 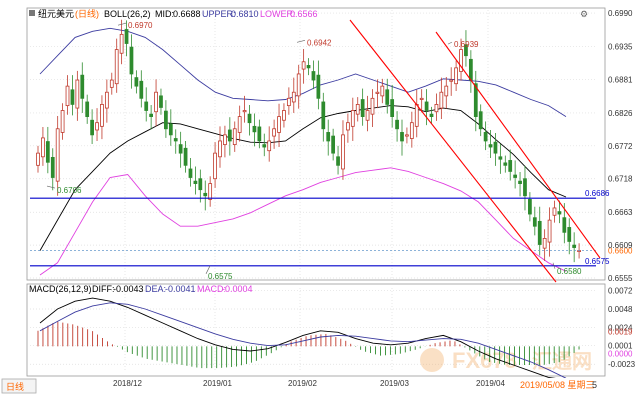 What do you see at coordinates (620, 245) in the screenshot?
I see `price-tick-label: 0.6609` at bounding box center [620, 245].